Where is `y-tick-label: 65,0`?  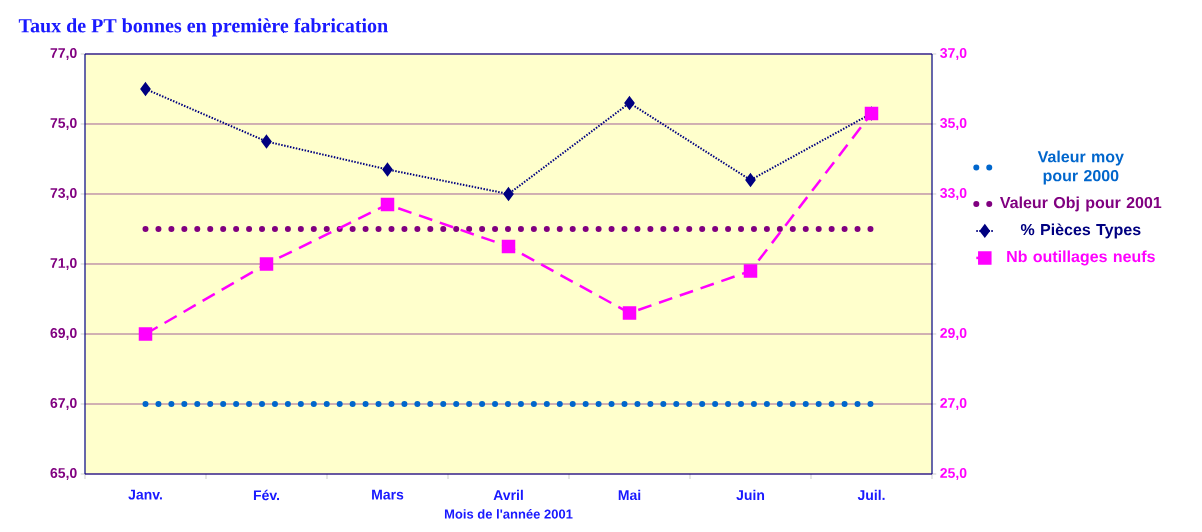 y-tick-label: 65,0 is located at coordinates (63, 474).